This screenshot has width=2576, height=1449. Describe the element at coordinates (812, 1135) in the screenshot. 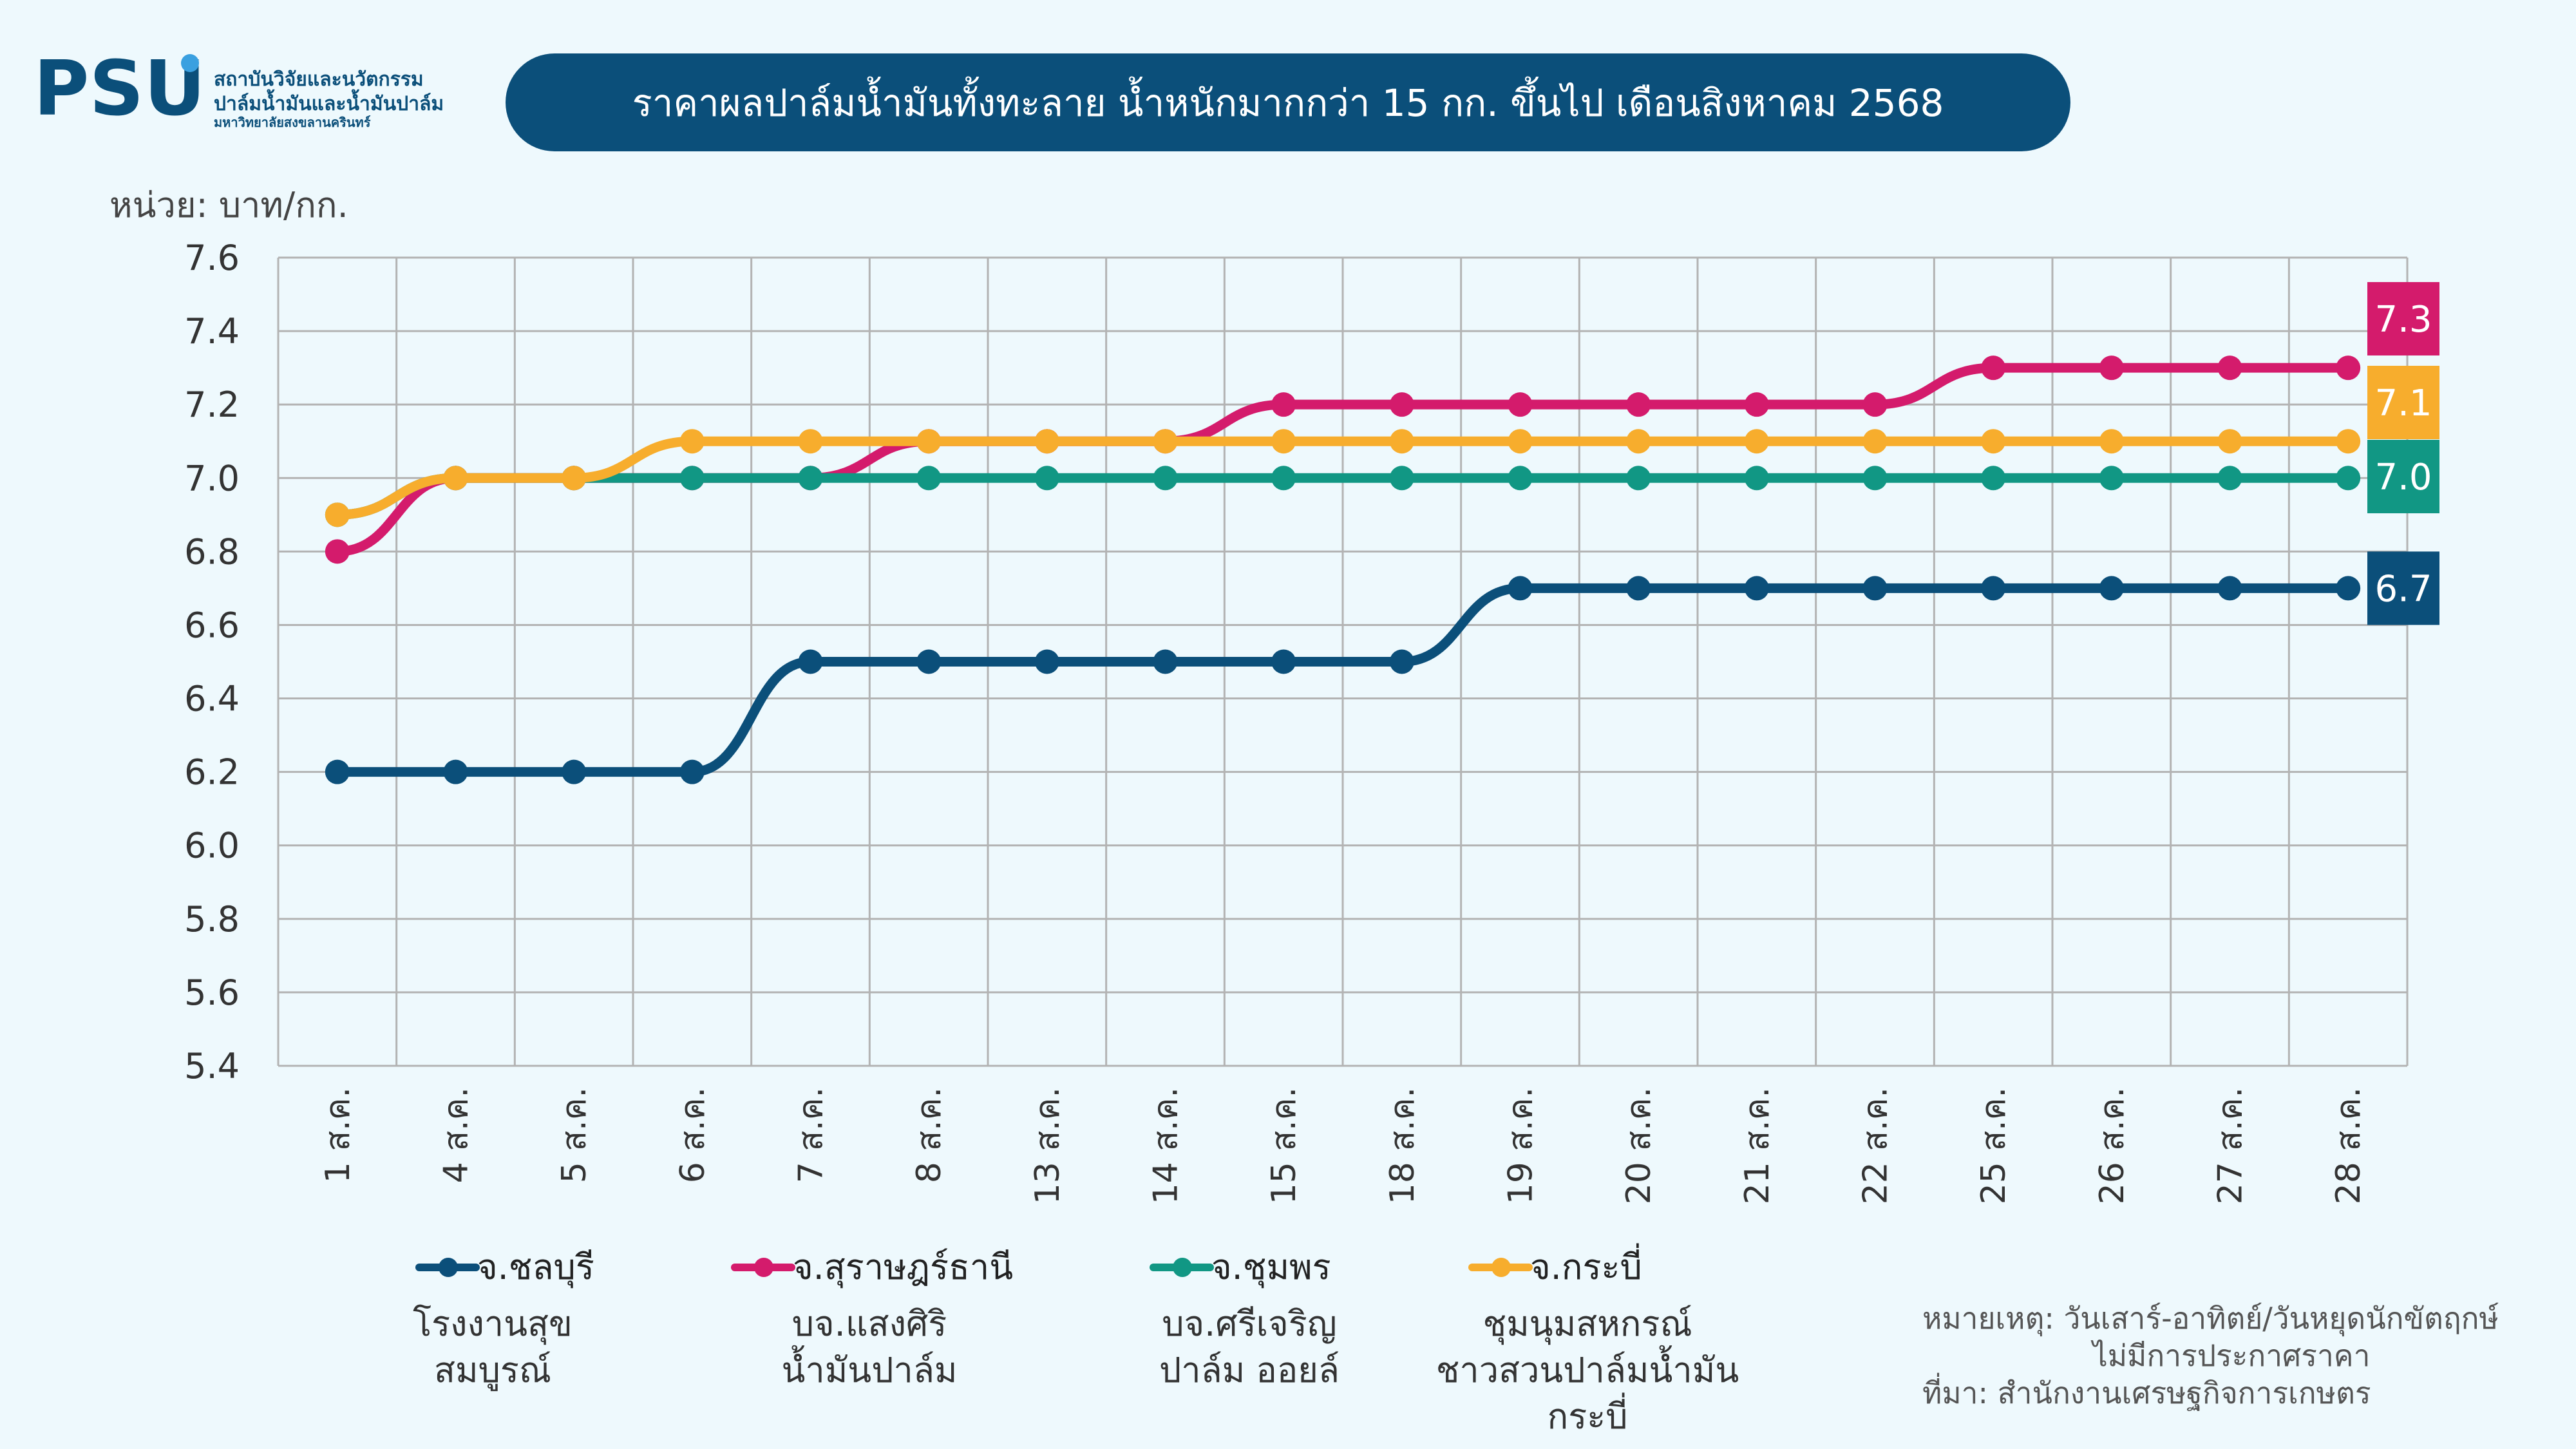

I see `x-tick-label: 7 ส.ค.` at that location.